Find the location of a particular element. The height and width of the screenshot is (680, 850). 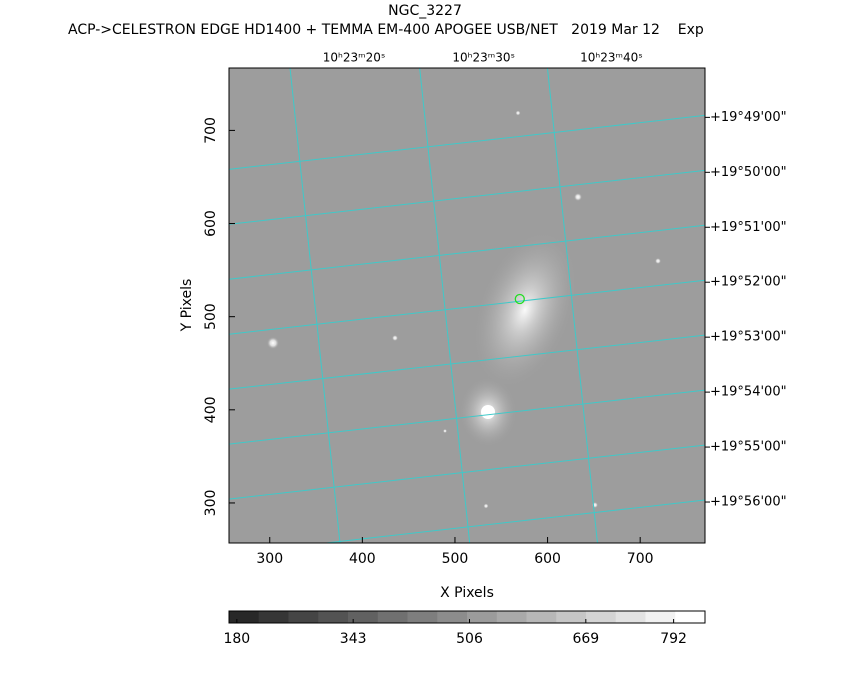

x-tick-label: 500 is located at coordinates (455, 559).